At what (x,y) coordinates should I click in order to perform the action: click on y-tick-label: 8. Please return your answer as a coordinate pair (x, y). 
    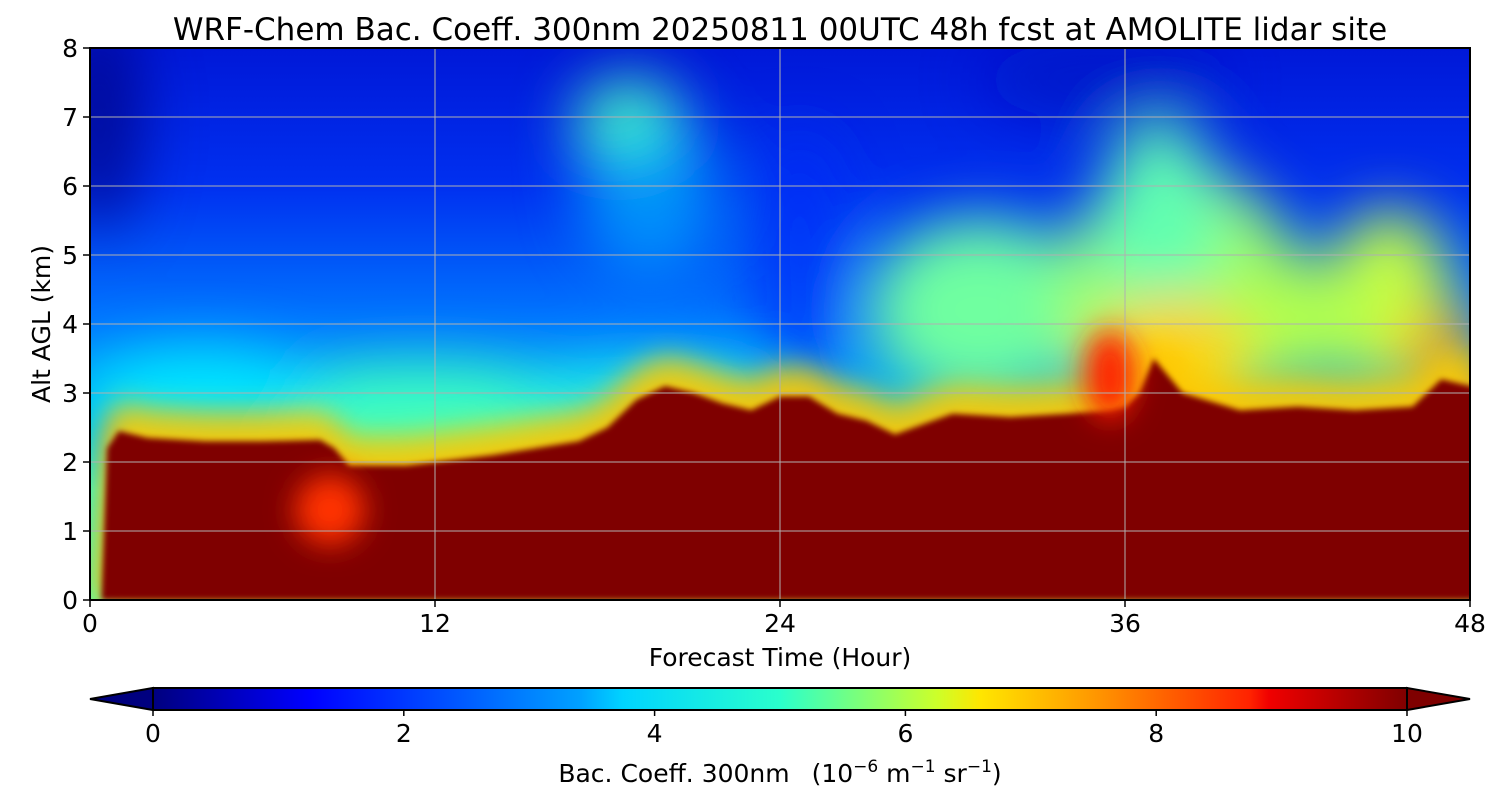
    Looking at the image, I should click on (70, 48).